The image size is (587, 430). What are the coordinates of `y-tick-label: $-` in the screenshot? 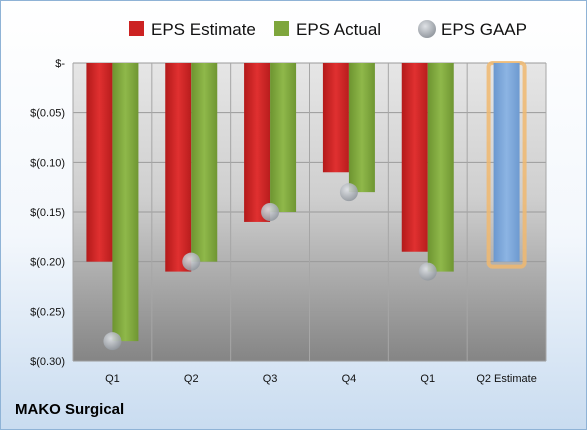 It's located at (60, 64).